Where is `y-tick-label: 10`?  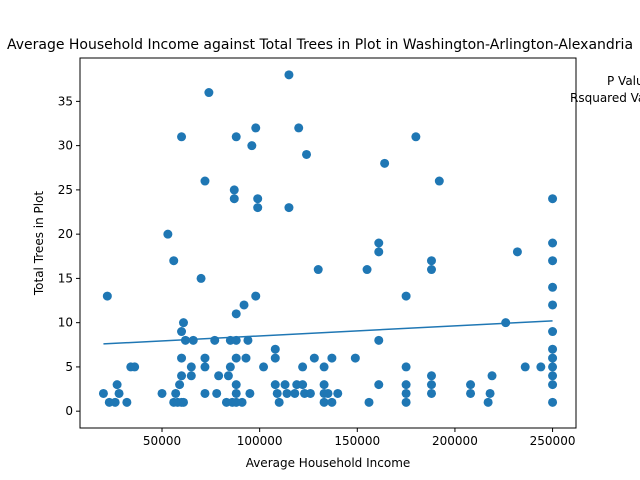 y-tick-label: 10 is located at coordinates (65, 323).